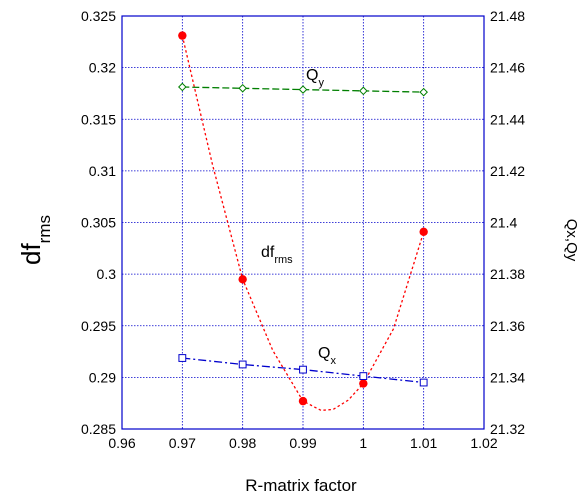 This screenshot has width=584, height=501. What do you see at coordinates (102, 377) in the screenshot?
I see `left-y-tick-label: 0.29` at bounding box center [102, 377].